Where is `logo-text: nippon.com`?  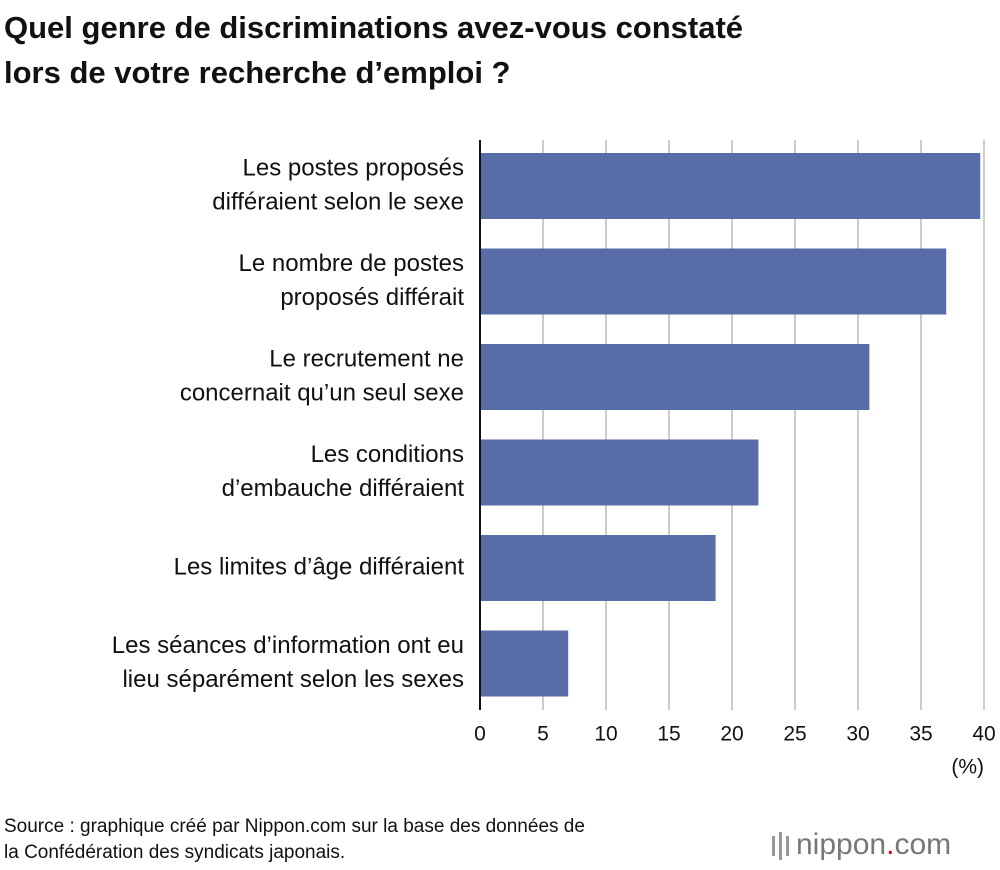 logo-text: nippon.com is located at coordinates (873, 844).